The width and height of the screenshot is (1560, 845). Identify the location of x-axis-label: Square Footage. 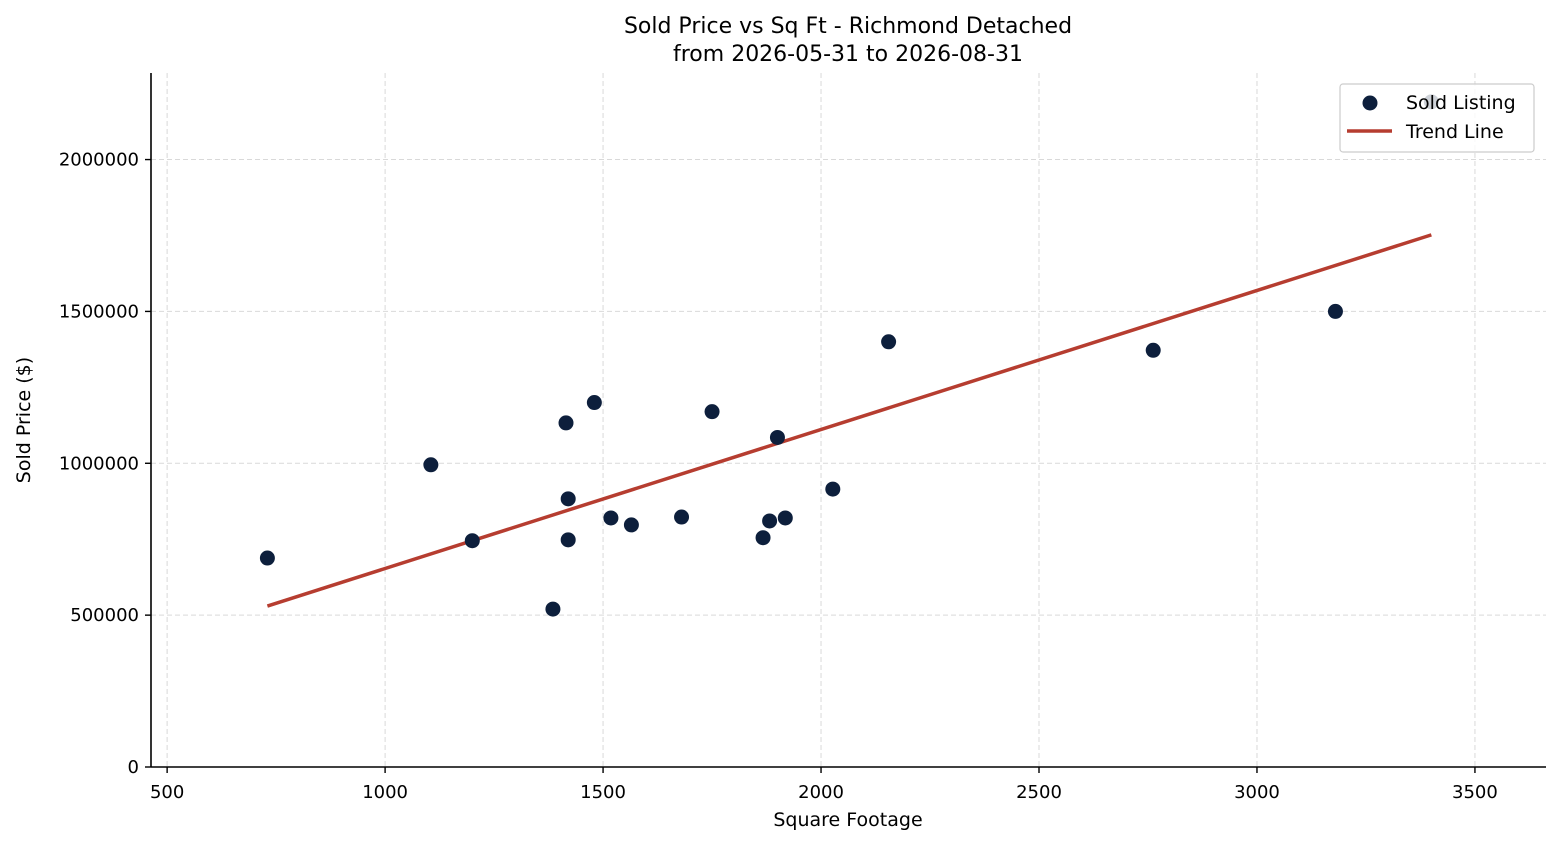
(847, 820).